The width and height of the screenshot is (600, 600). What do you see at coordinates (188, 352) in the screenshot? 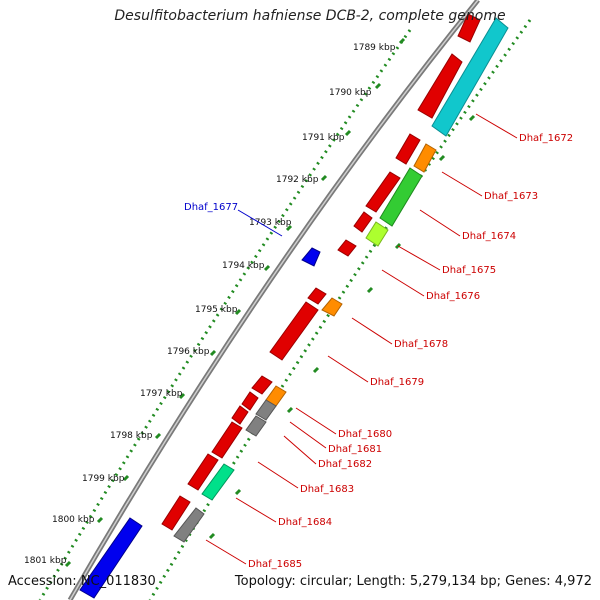
I see `scale-label: 1796 kbp` at bounding box center [188, 352].